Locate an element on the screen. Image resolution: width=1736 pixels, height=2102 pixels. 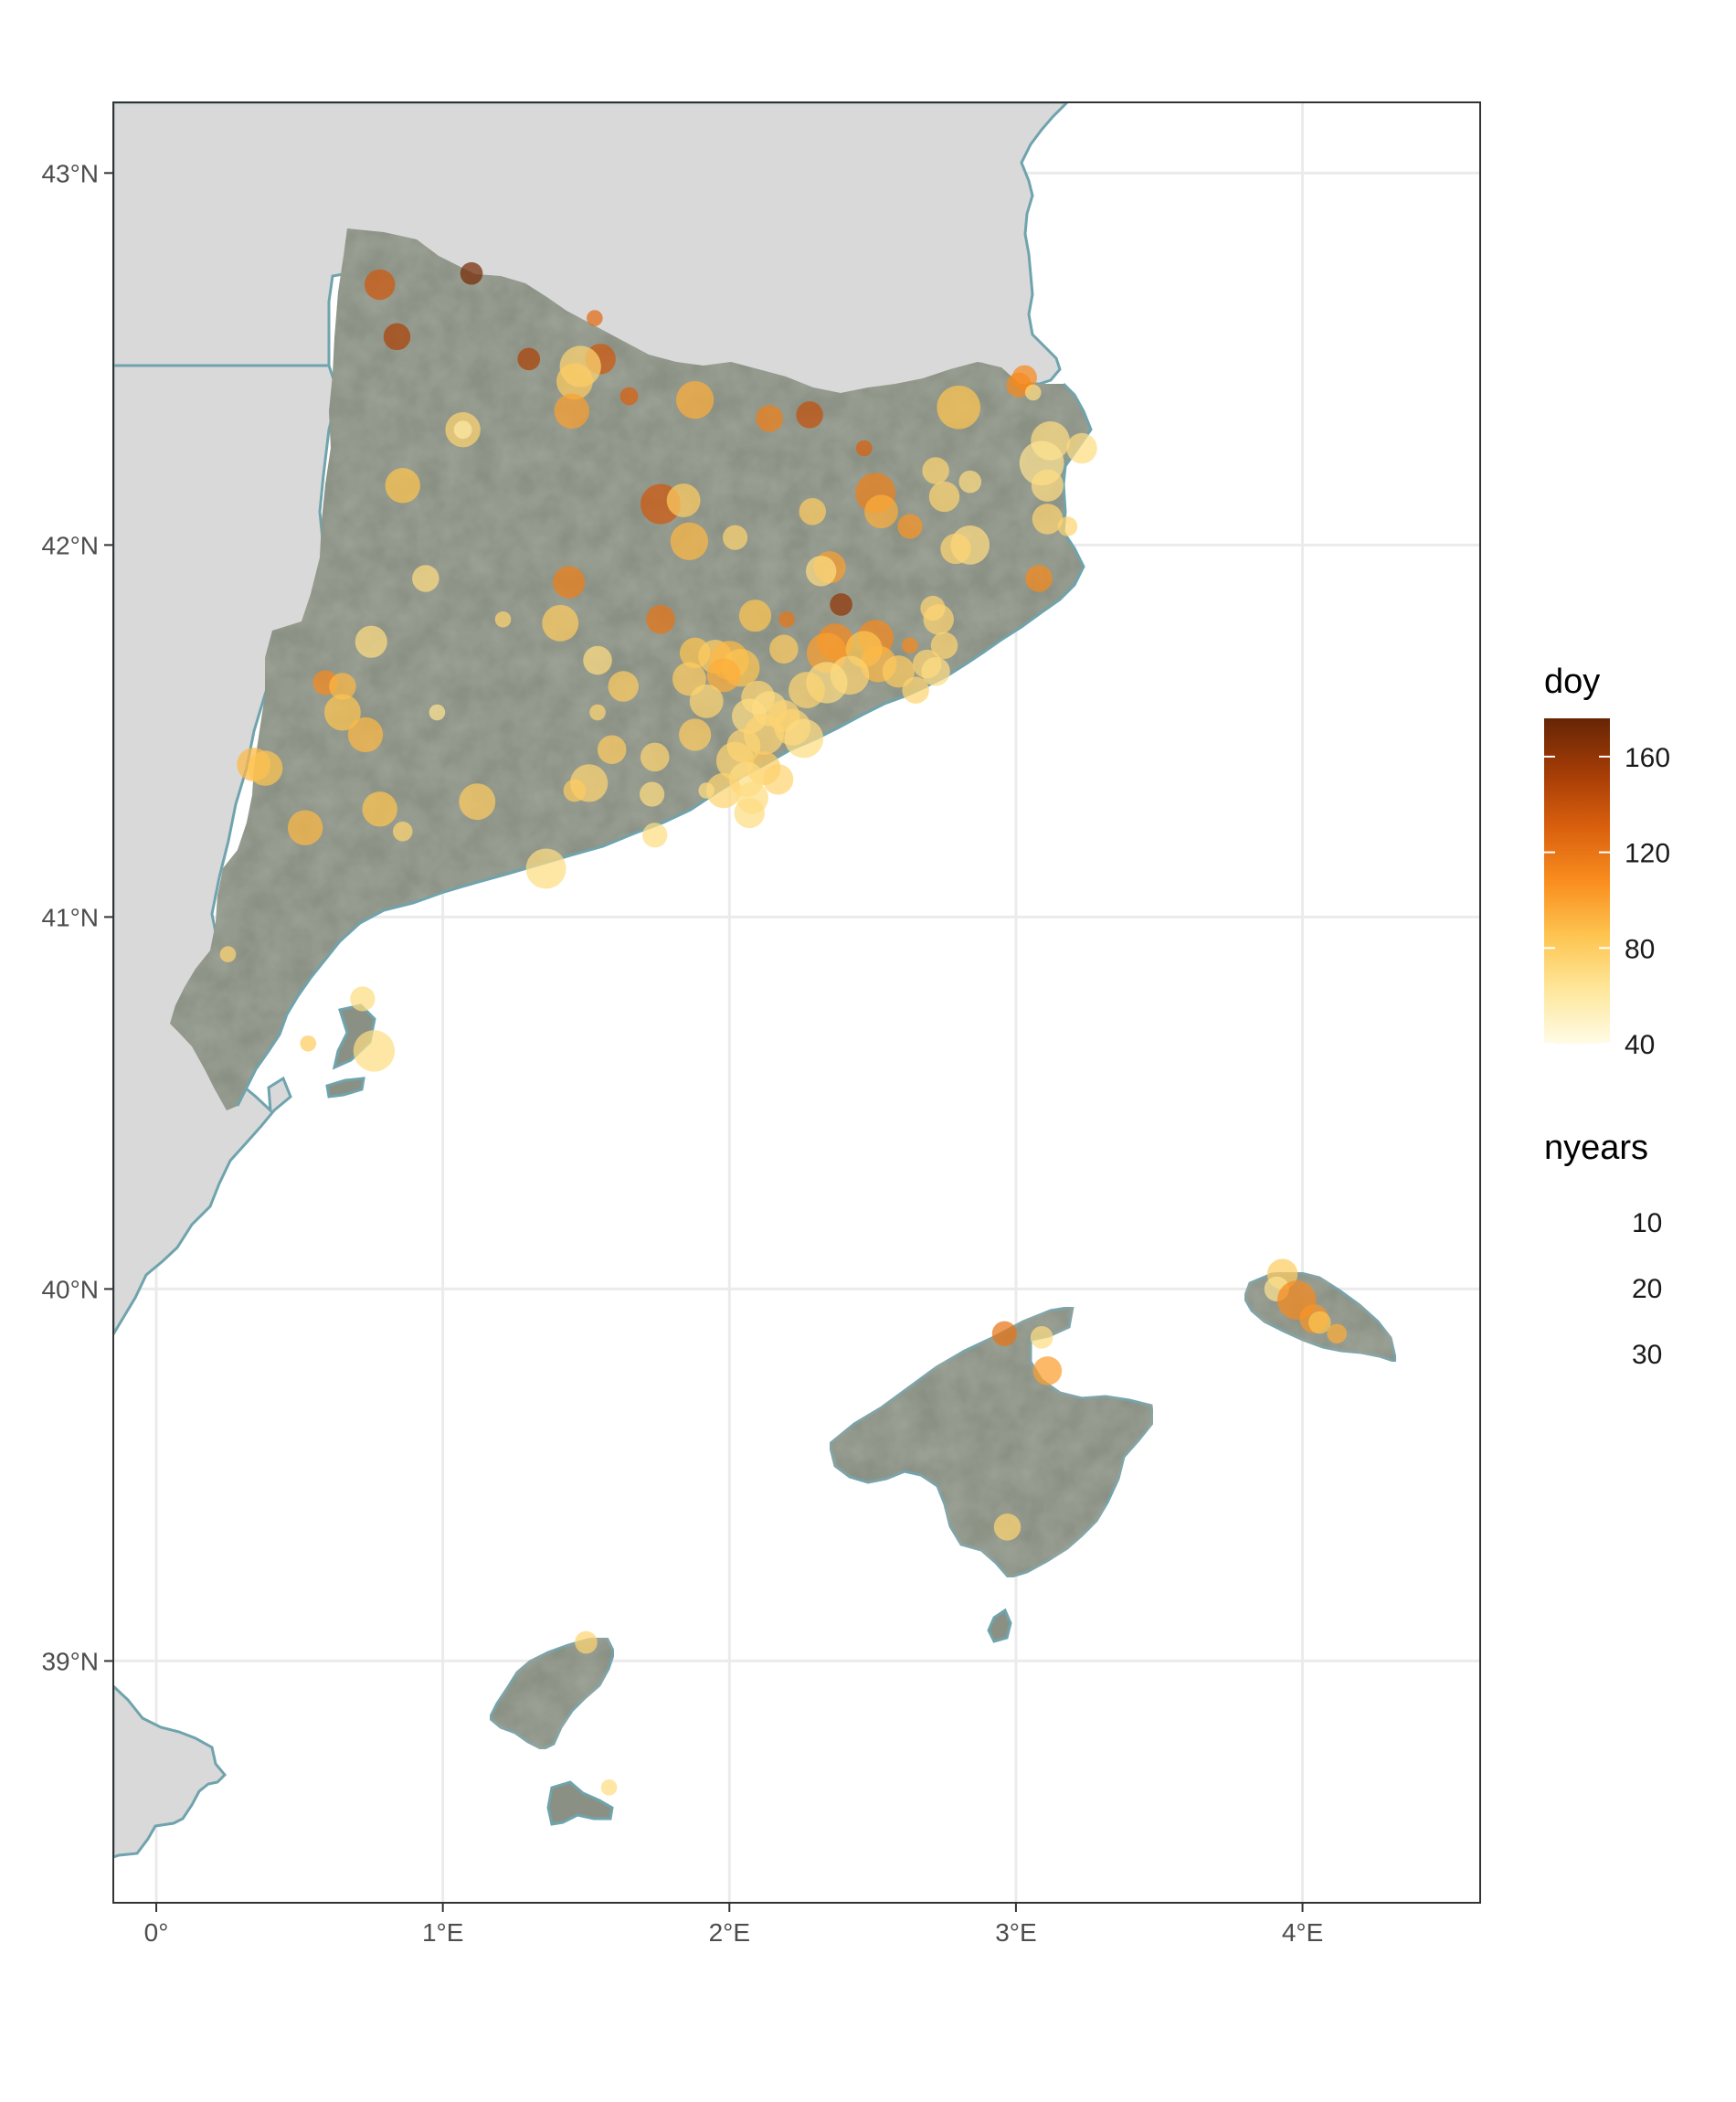
y-tick-label: 40°N is located at coordinates (70, 1289).